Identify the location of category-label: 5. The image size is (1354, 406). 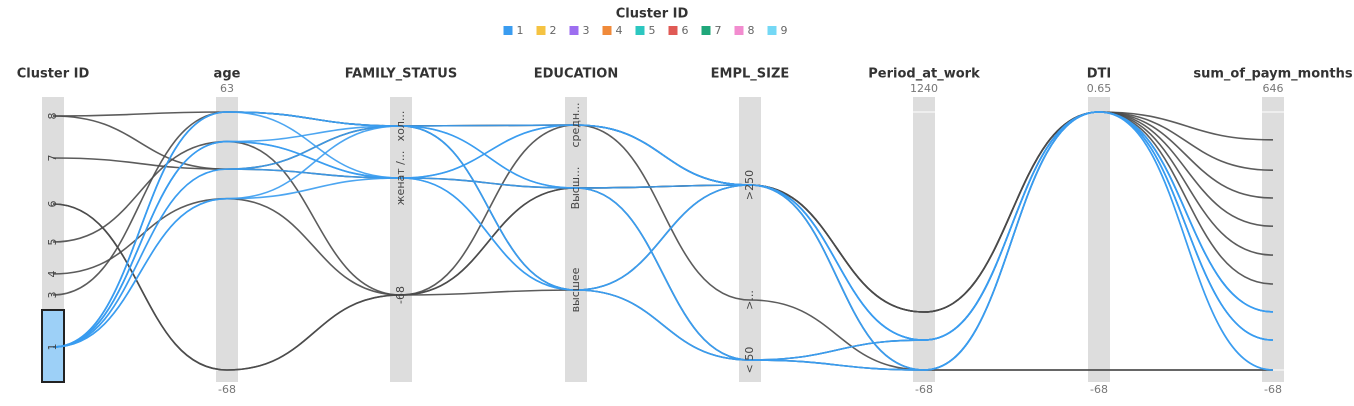
(52, 242).